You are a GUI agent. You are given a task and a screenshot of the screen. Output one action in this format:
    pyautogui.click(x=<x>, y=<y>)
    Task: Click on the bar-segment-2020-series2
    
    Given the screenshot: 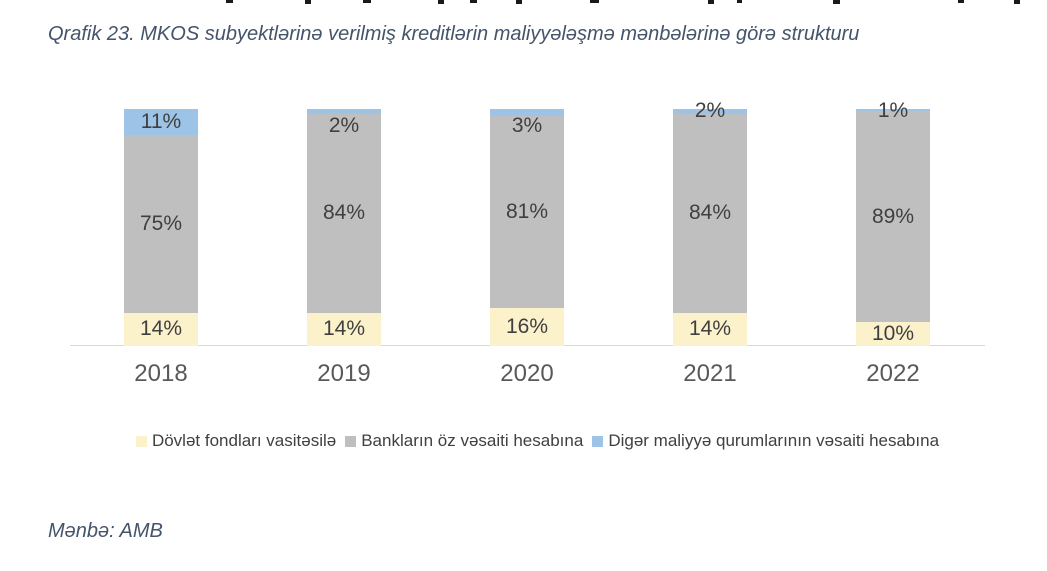 What is the action you would take?
    pyautogui.click(x=527, y=113)
    